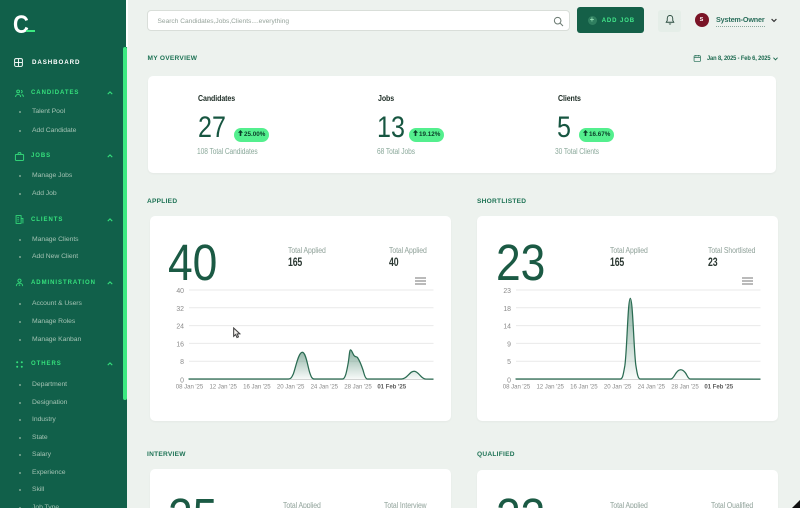 Image resolution: width=800 pixels, height=508 pixels. Describe the element at coordinates (180, 291) in the screenshot. I see `svg-text: 40` at that location.